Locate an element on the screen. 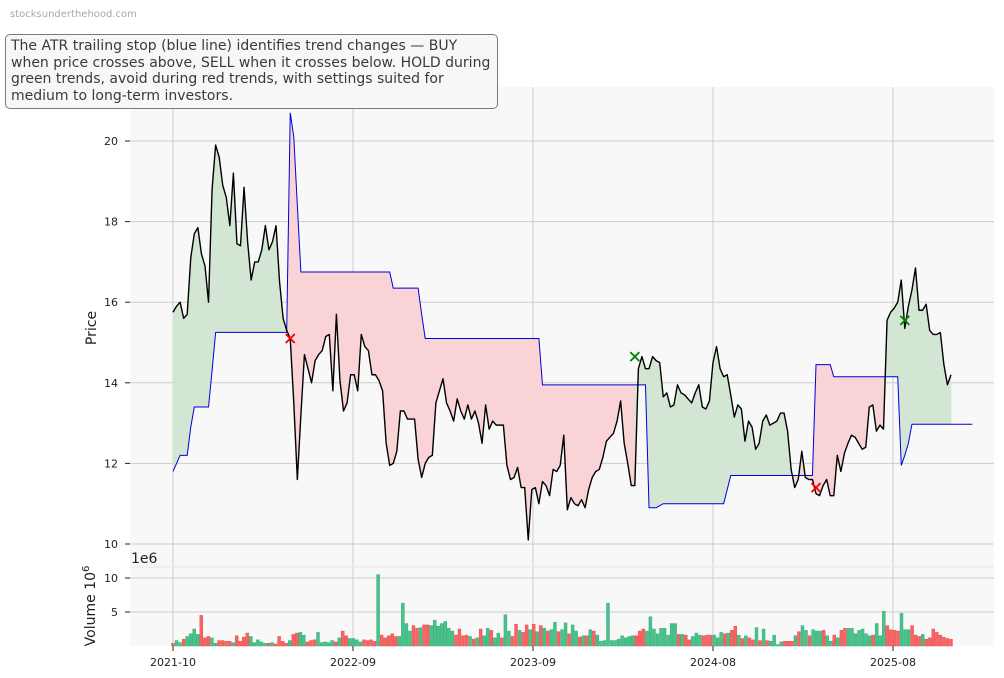 Image resolution: width=1004 pixels, height=678 pixels. x-tick-label: 2021-10 is located at coordinates (173, 662).